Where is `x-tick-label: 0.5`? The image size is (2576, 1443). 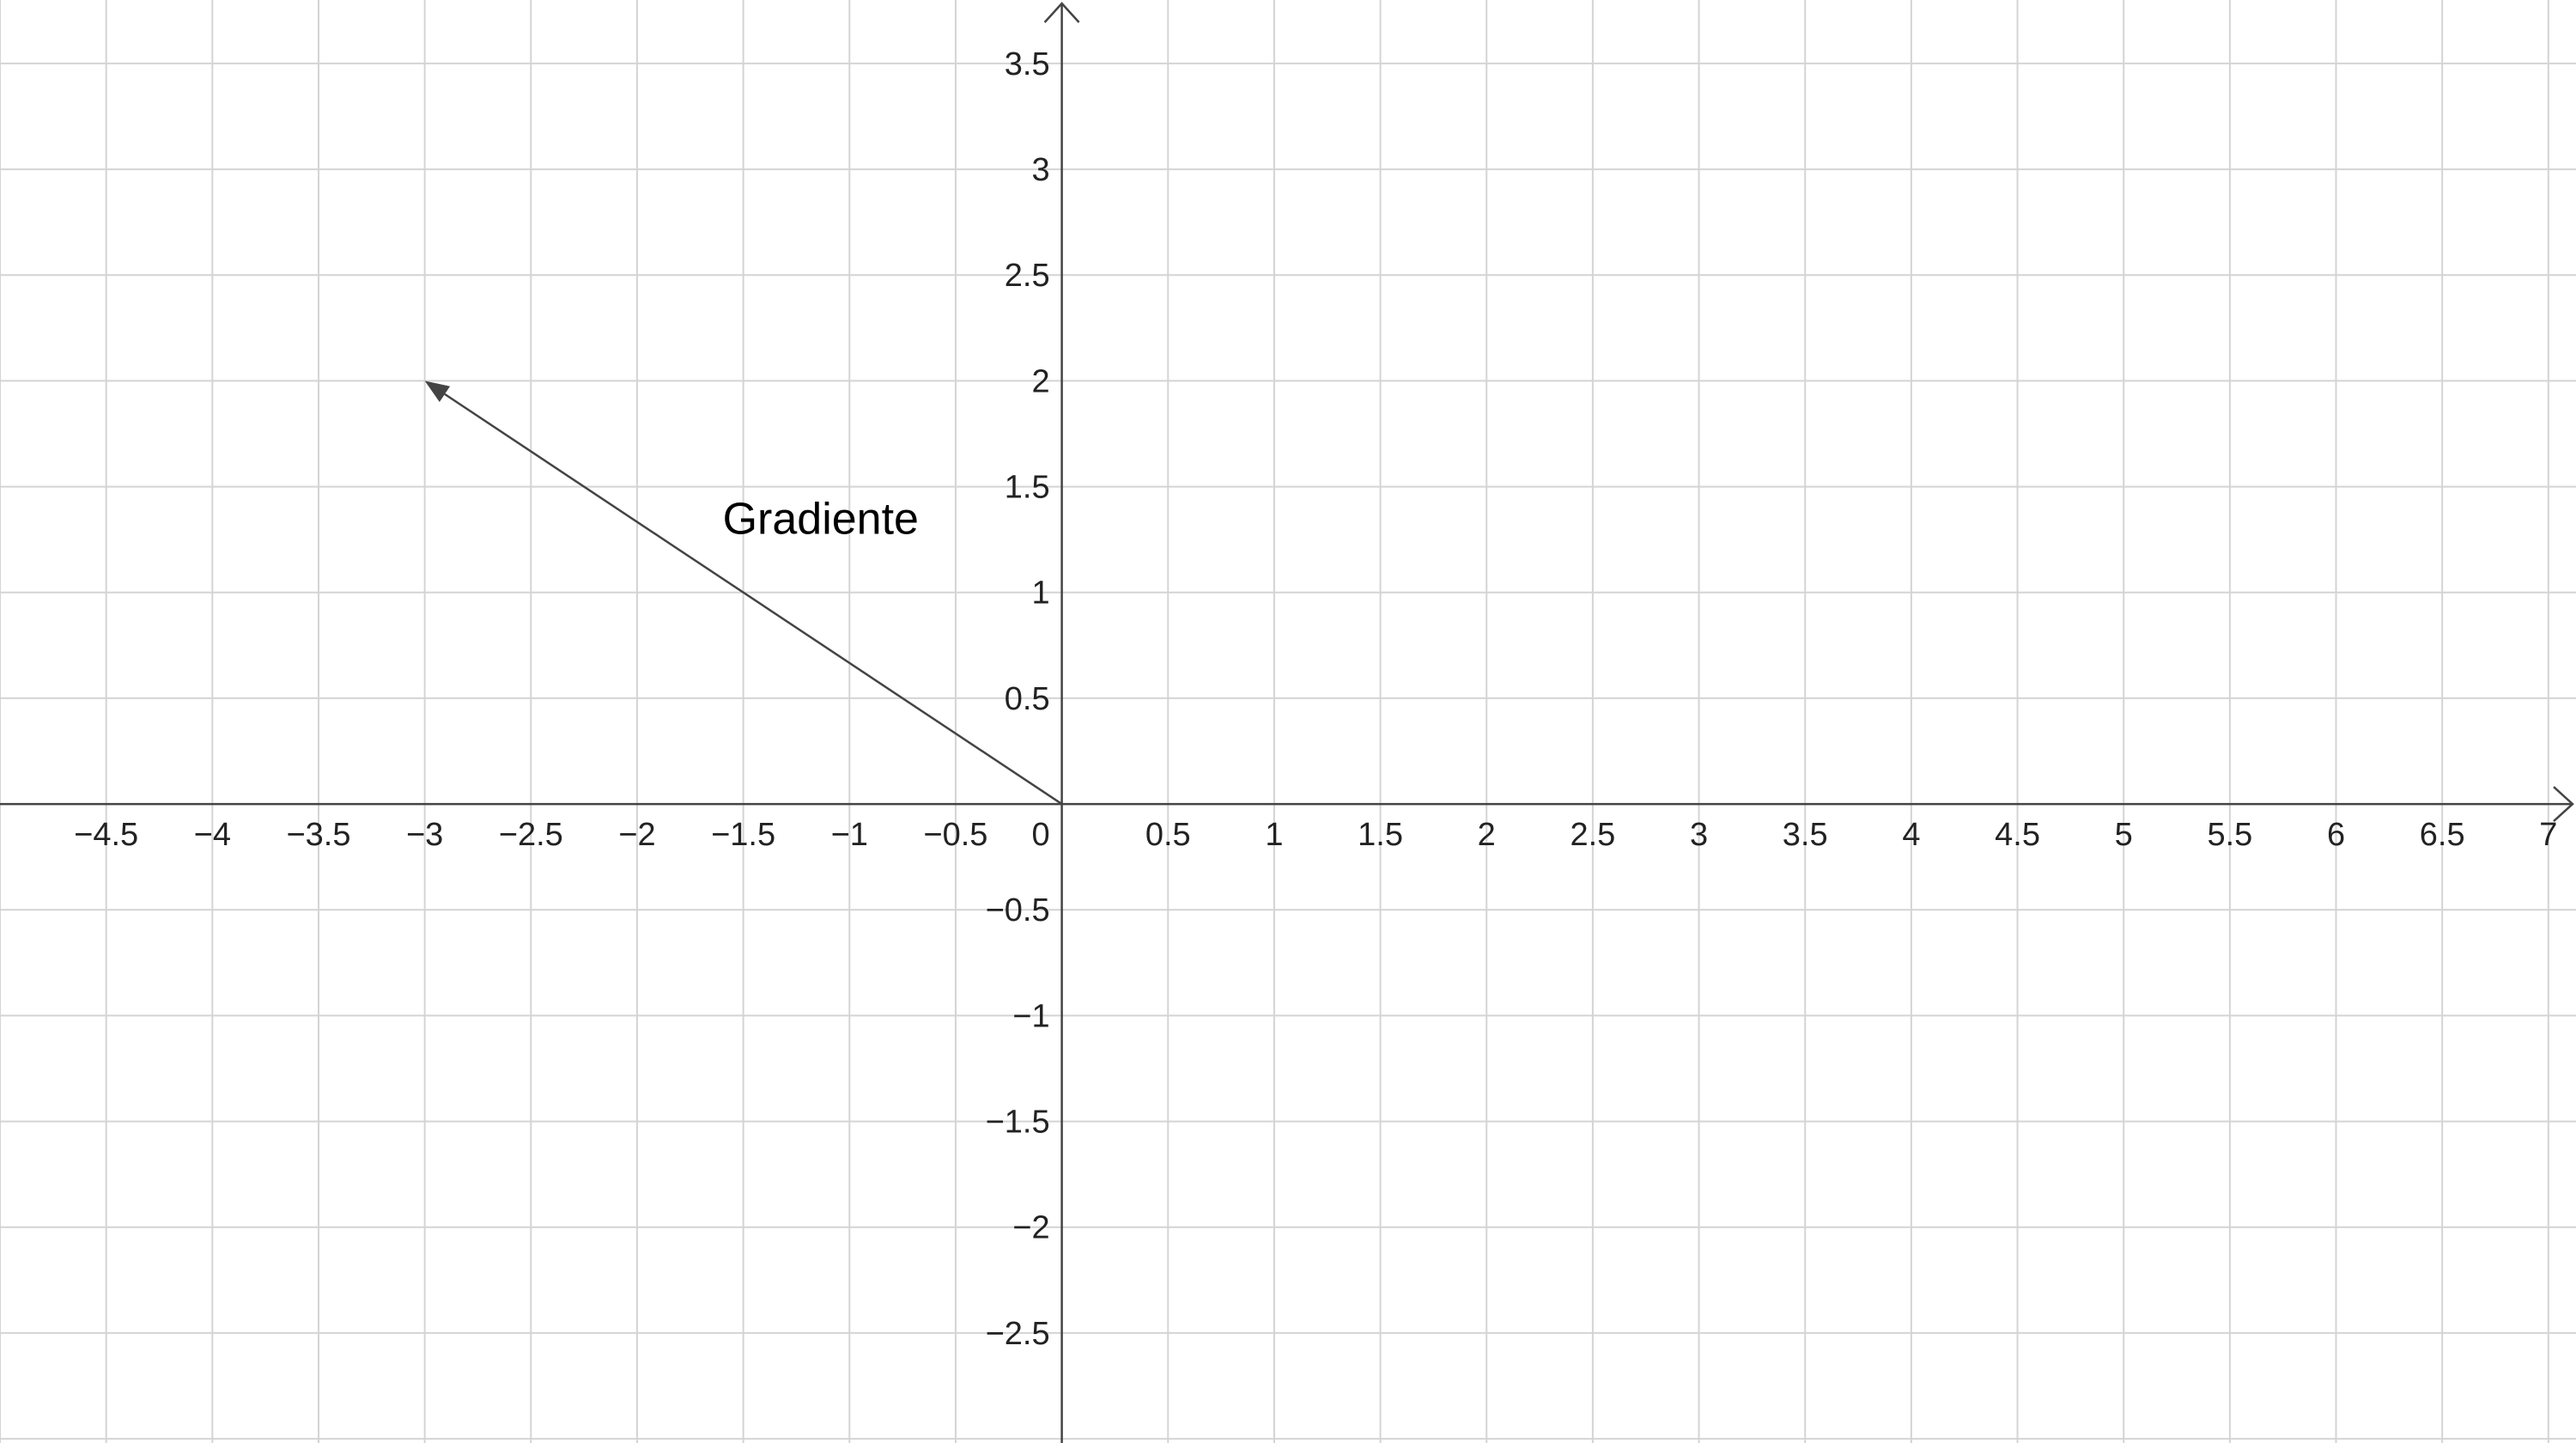 x-tick-label: 0.5 is located at coordinates (1168, 835).